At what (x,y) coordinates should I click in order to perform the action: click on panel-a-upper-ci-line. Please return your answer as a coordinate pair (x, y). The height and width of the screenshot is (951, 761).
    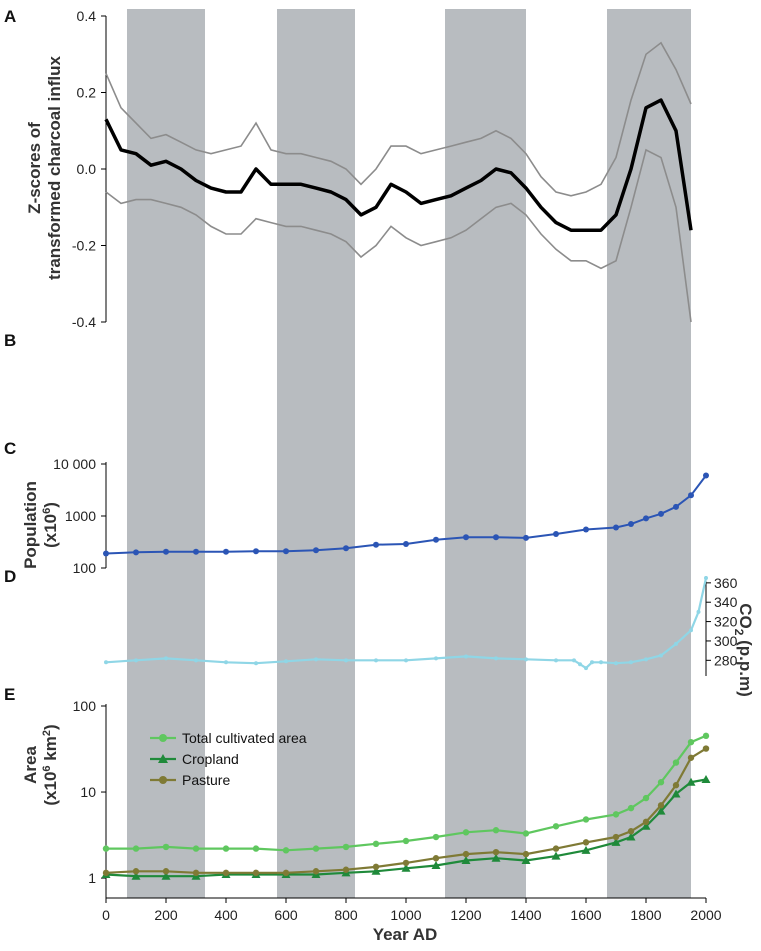
    Looking at the image, I should click on (398, 119).